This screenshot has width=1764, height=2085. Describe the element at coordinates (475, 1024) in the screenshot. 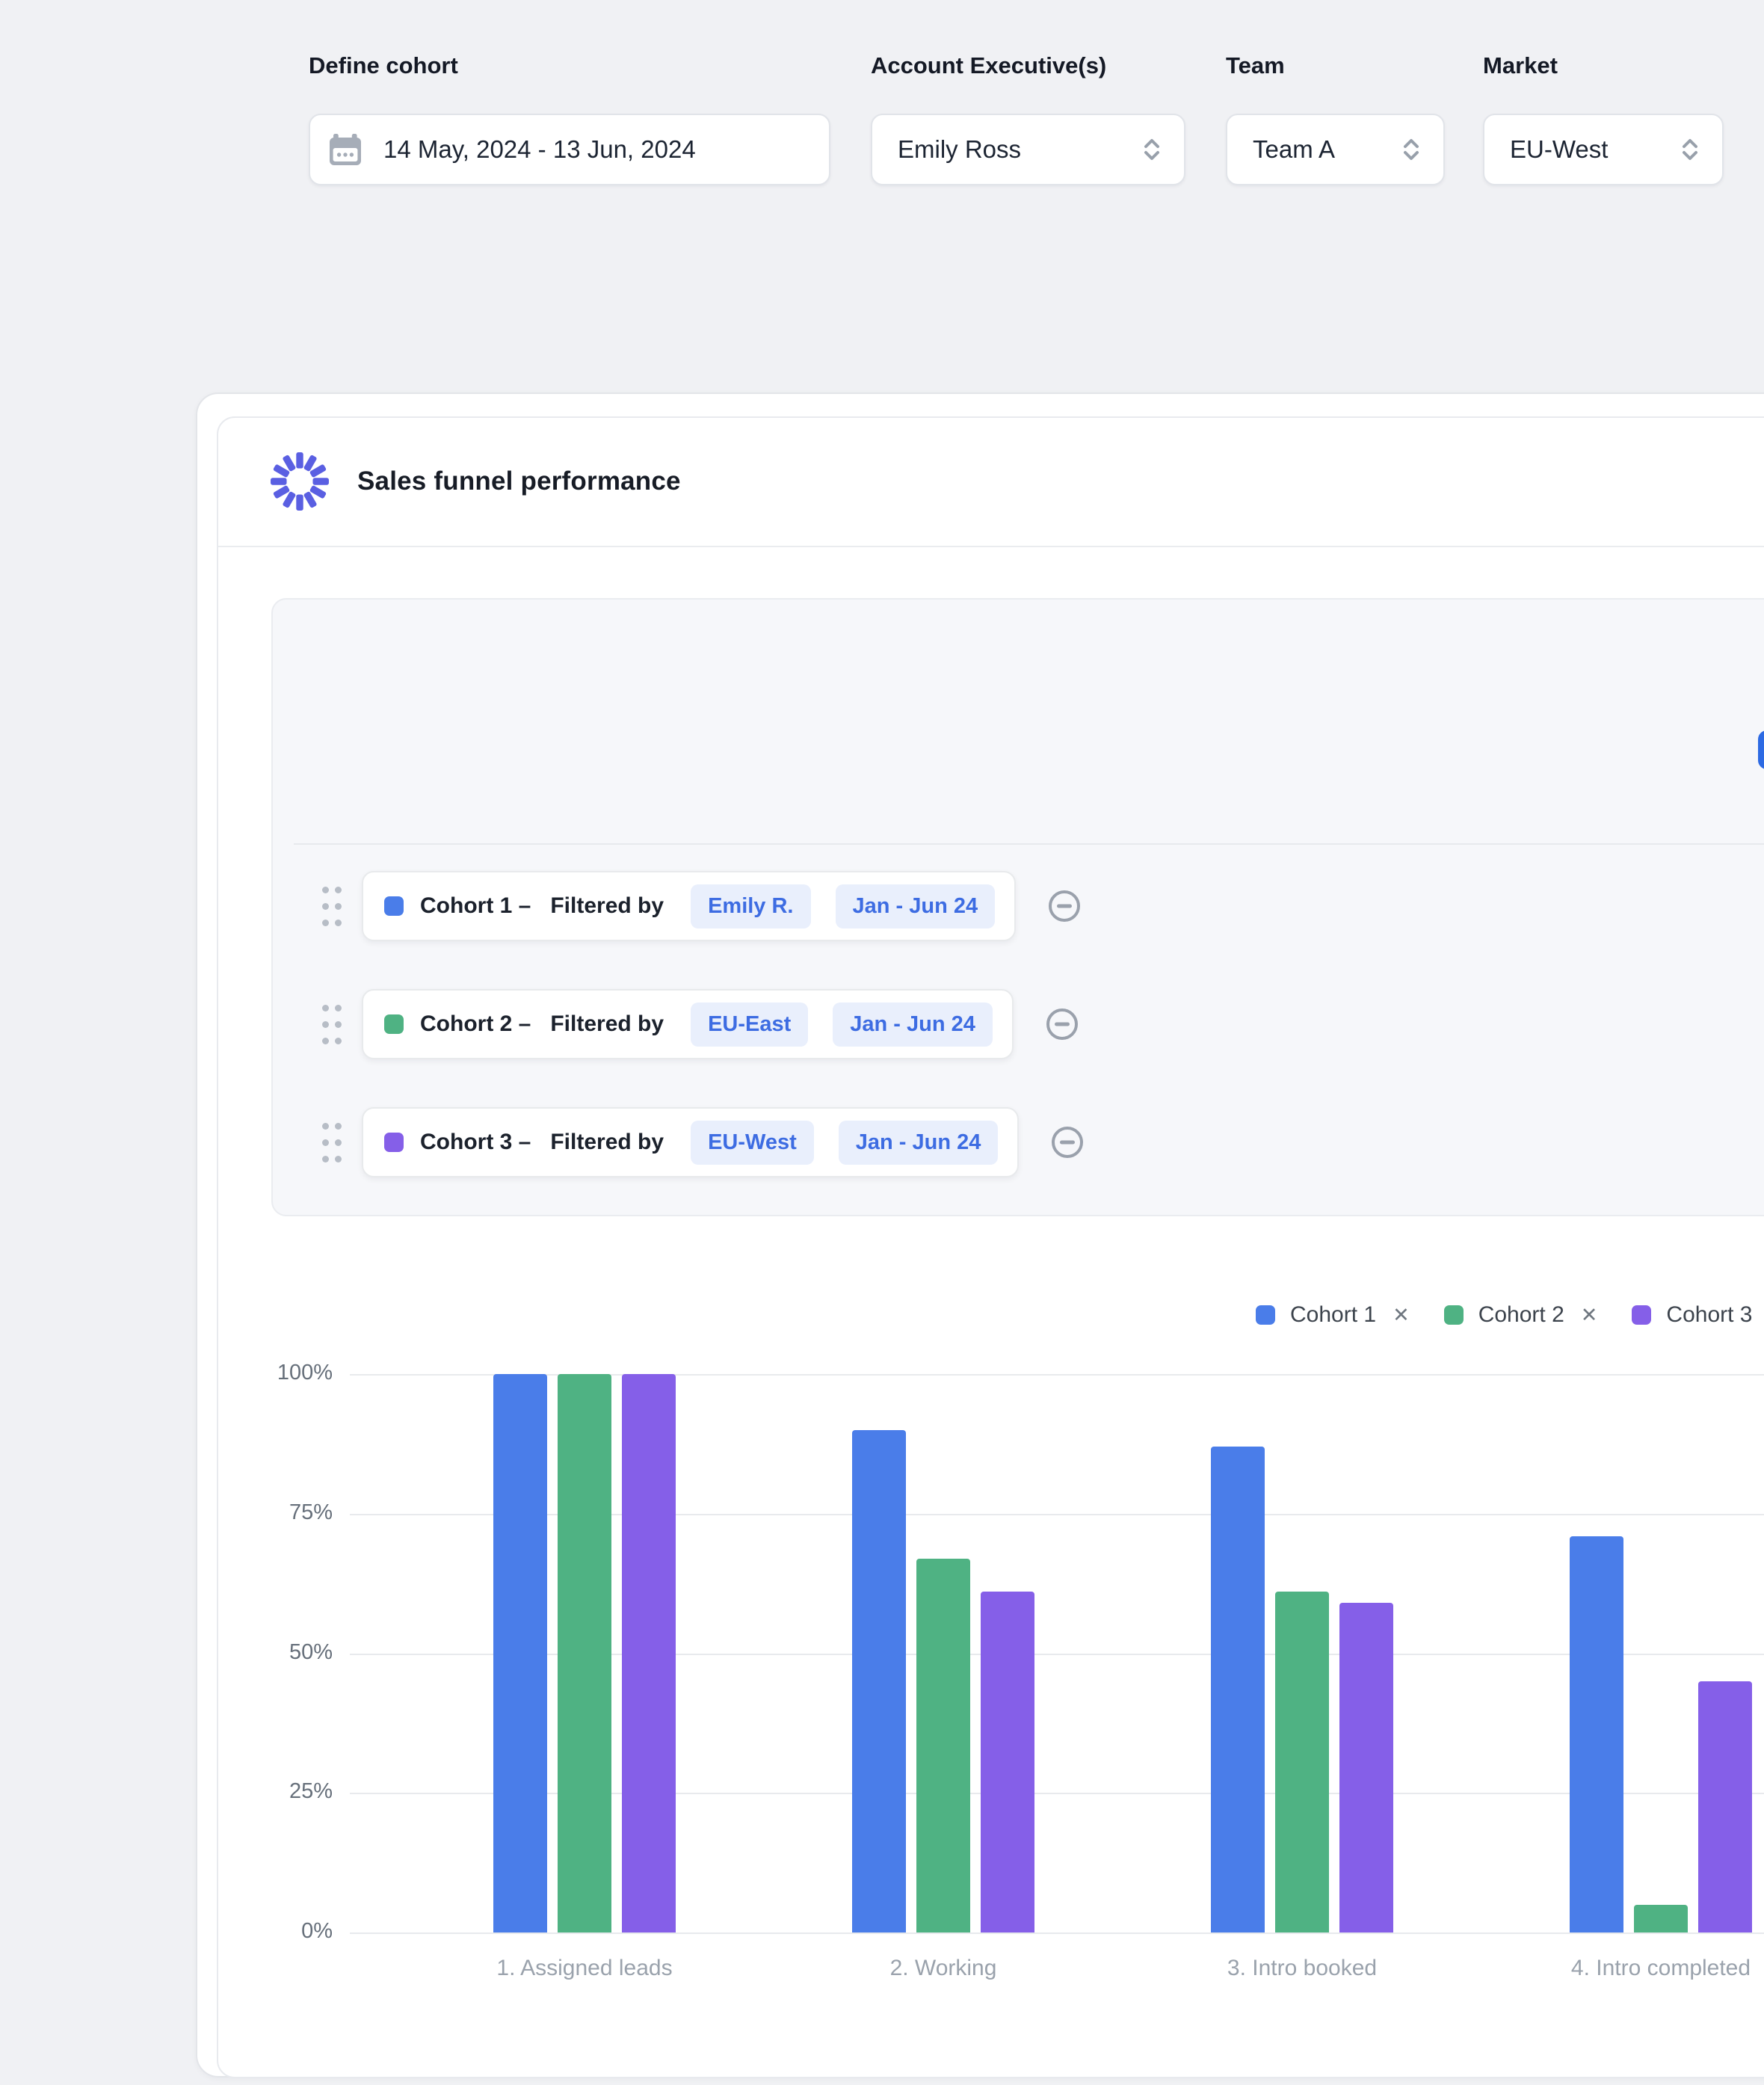

I see `cohort-name: Cohort 2 –` at that location.